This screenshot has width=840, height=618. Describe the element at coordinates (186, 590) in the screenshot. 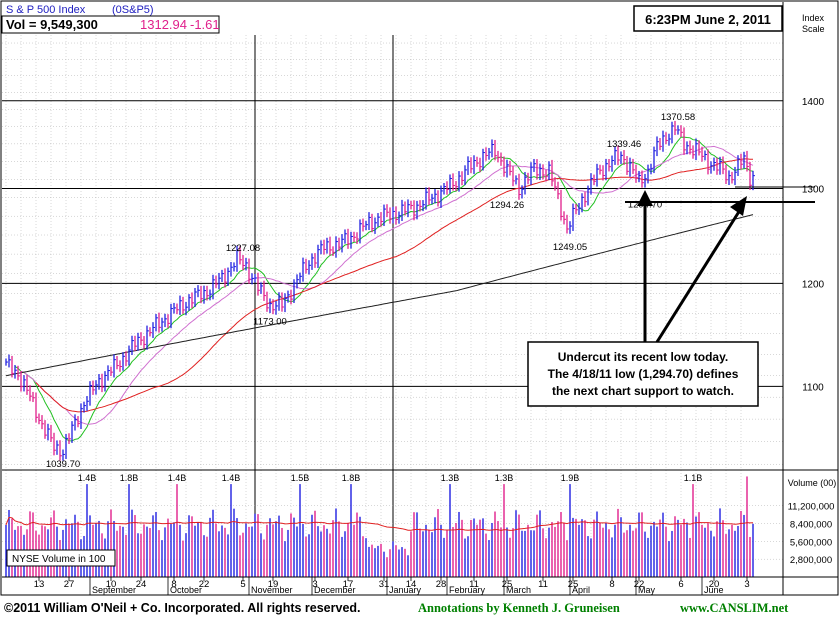

I see `month-label: October` at that location.